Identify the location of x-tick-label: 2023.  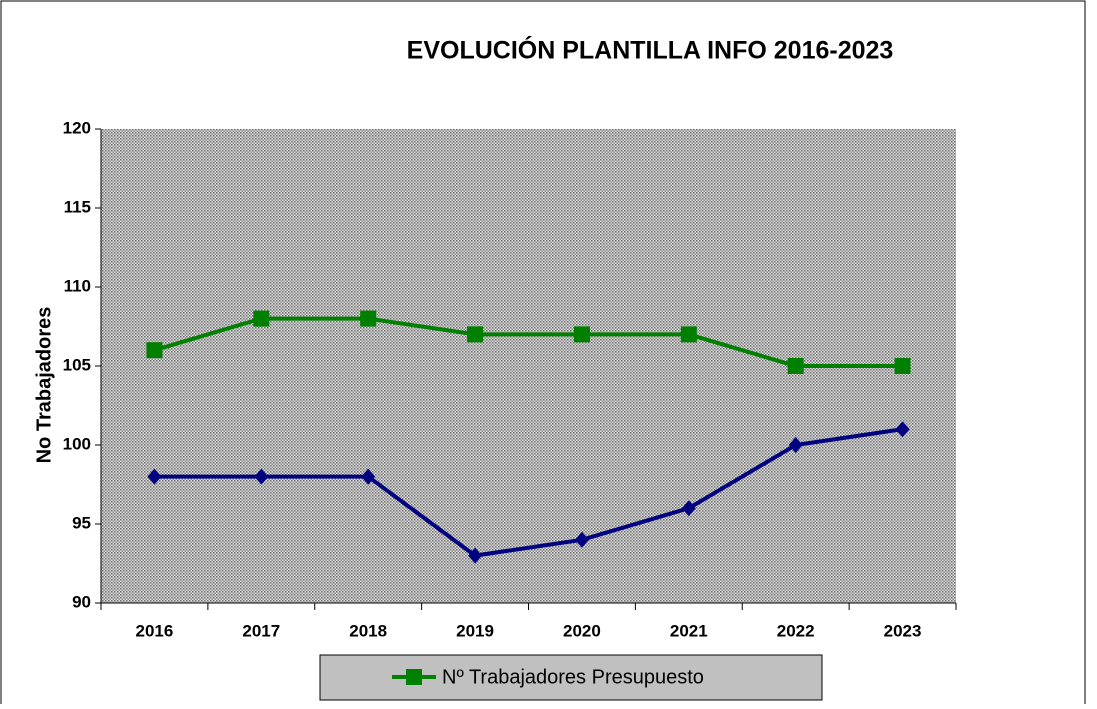
(903, 630).